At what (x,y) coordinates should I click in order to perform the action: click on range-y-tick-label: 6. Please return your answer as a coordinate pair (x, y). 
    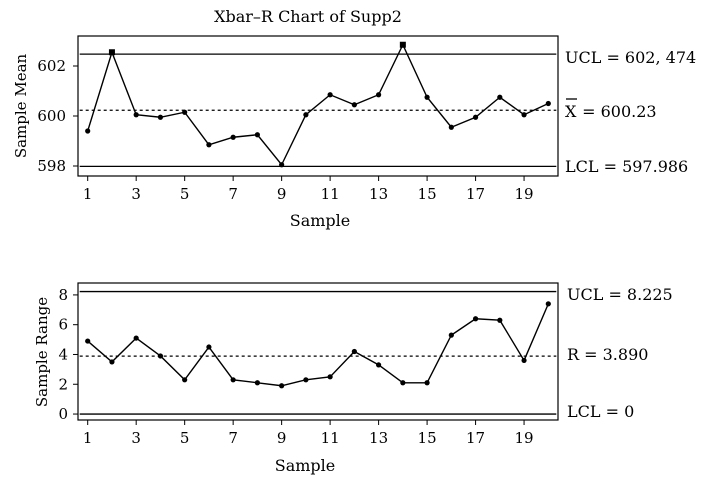
    Looking at the image, I should click on (63, 325).